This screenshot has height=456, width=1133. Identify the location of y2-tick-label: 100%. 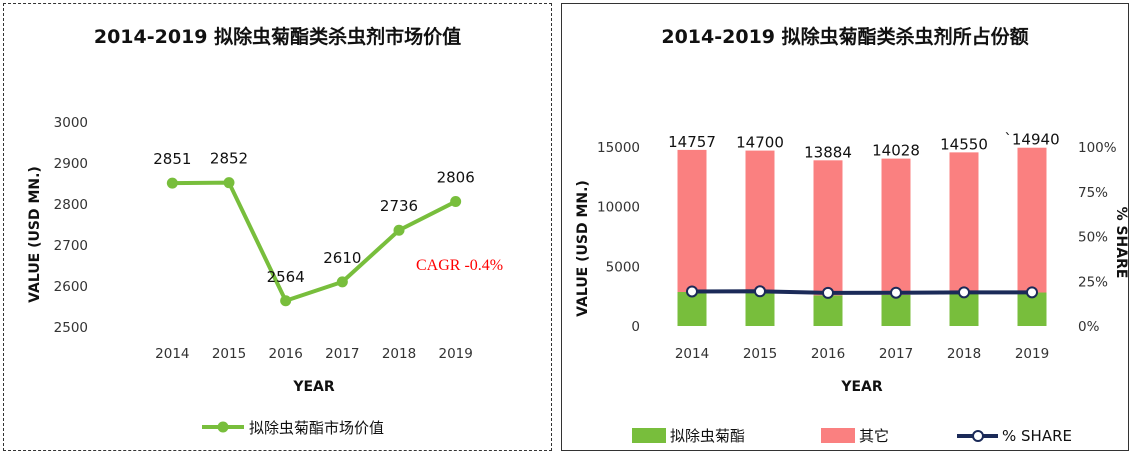
(1097, 148).